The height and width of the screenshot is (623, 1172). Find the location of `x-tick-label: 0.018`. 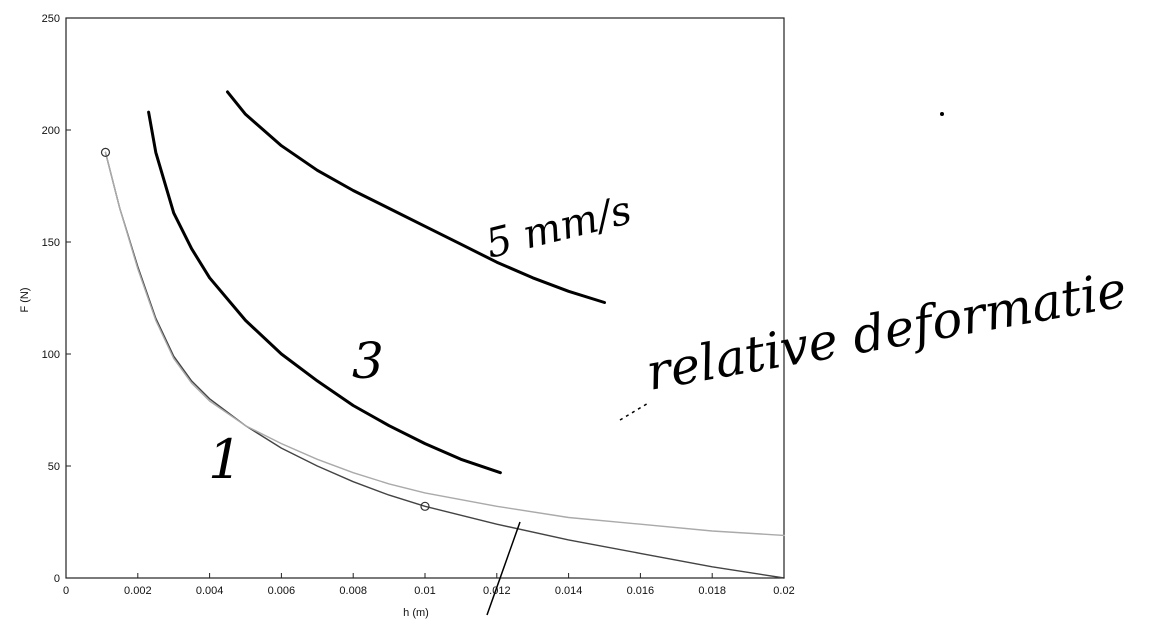

x-tick-label: 0.018 is located at coordinates (712, 591).